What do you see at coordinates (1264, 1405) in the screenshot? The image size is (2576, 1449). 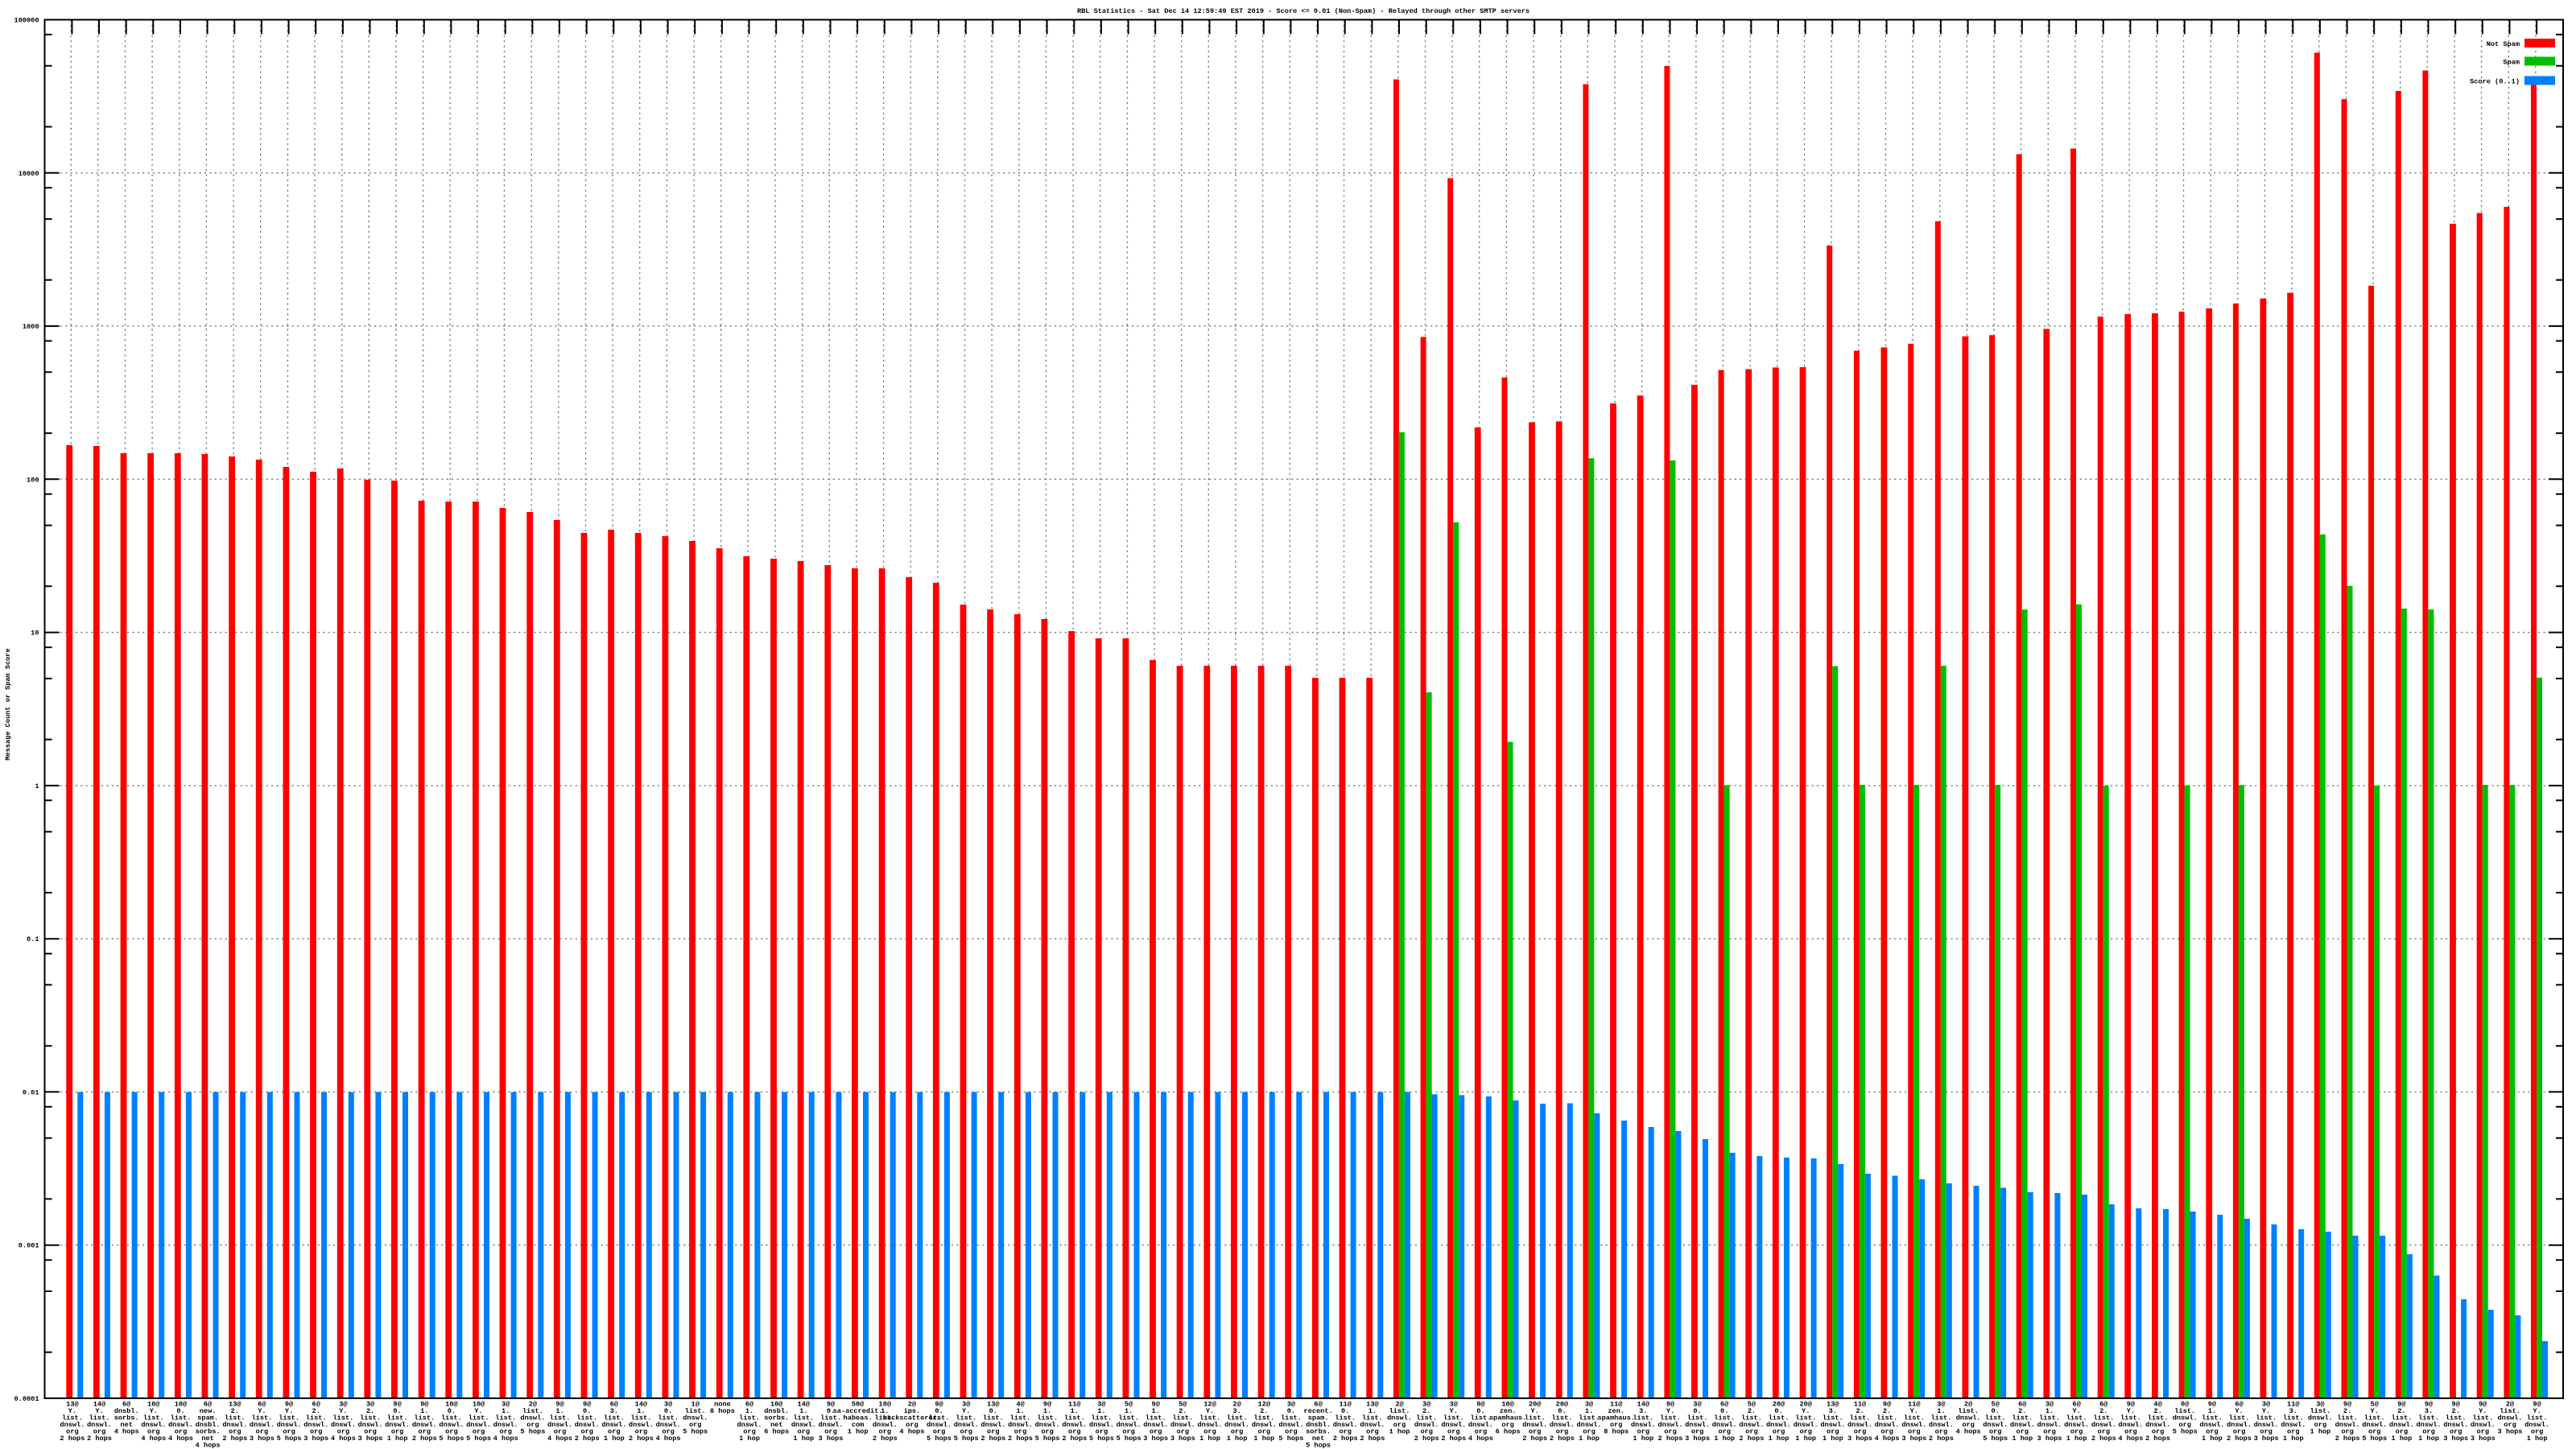 I see `svg-text: 12@` at bounding box center [1264, 1405].